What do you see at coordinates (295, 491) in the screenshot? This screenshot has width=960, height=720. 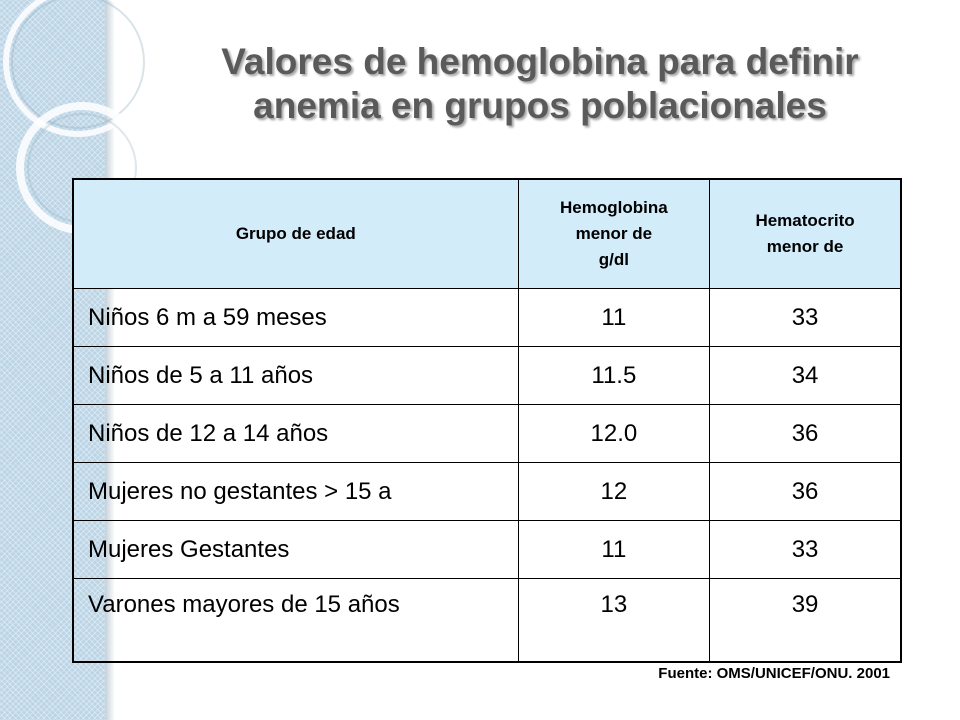 I see `age-group-cell: Mujeres no gestantes > 15 a` at bounding box center [295, 491].